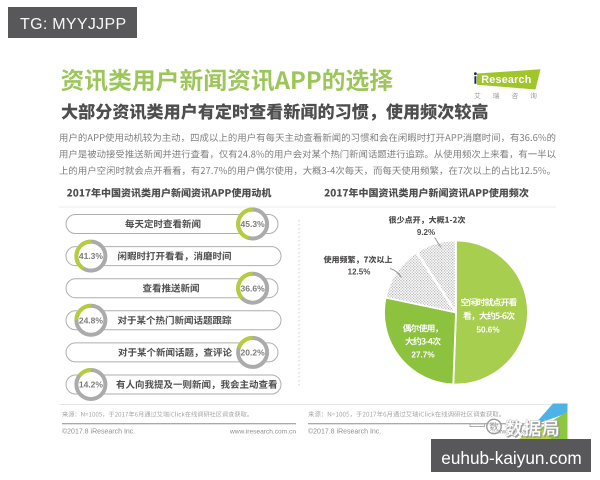  What do you see at coordinates (91, 320) in the screenshot?
I see `svg-text: 24.8%` at bounding box center [91, 320].